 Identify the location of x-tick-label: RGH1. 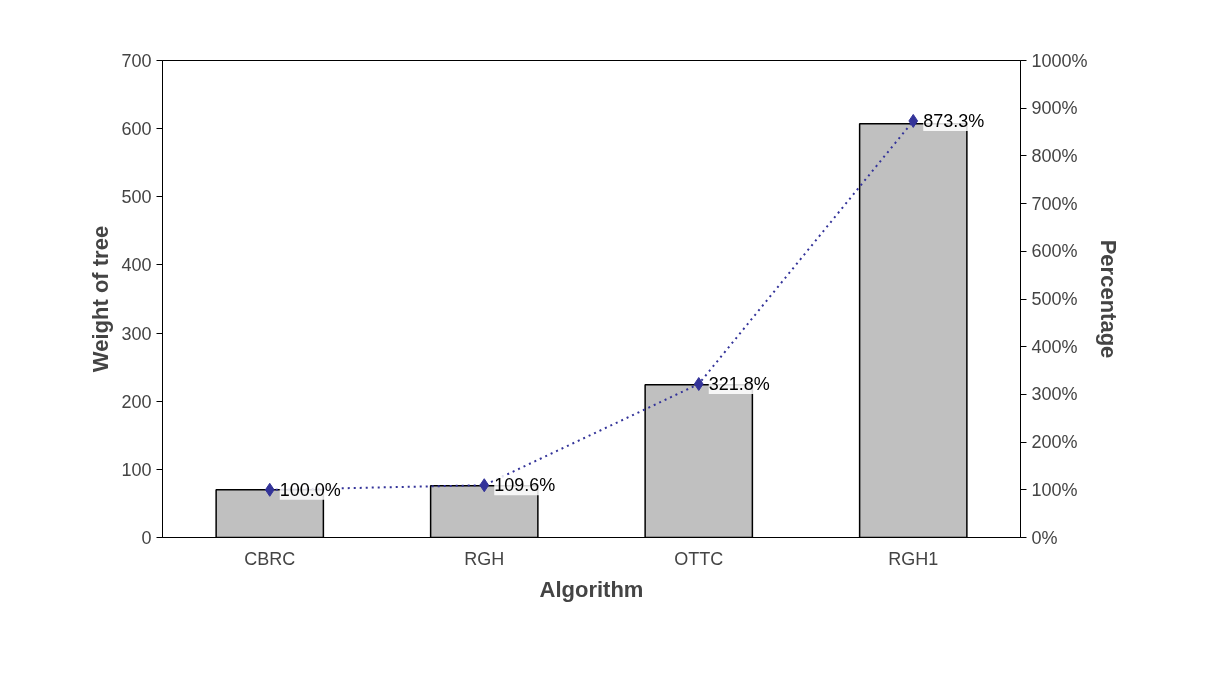
(913, 558).